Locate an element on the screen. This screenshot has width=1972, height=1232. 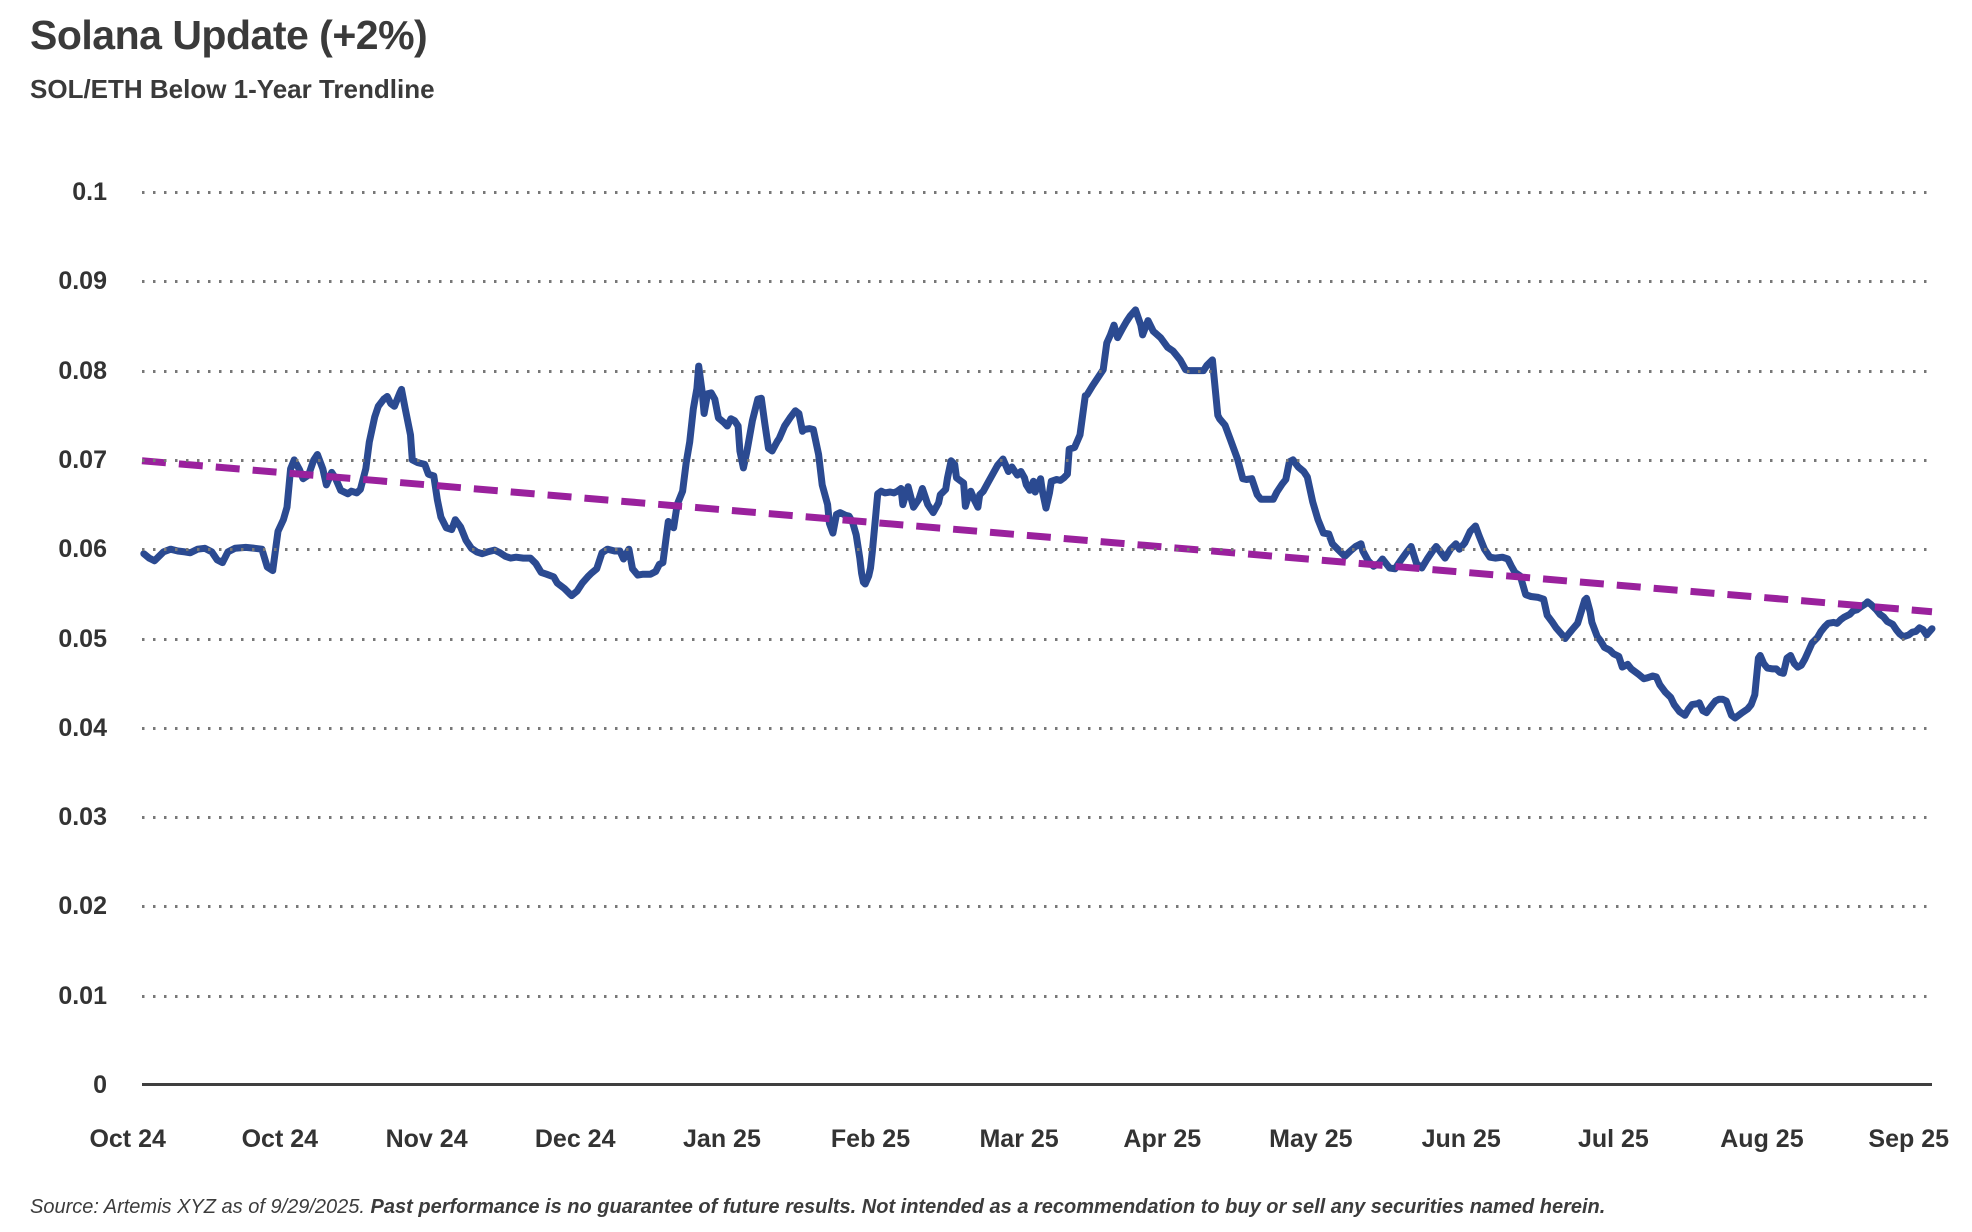
y-tick-label: 0.08 is located at coordinates (82, 370).